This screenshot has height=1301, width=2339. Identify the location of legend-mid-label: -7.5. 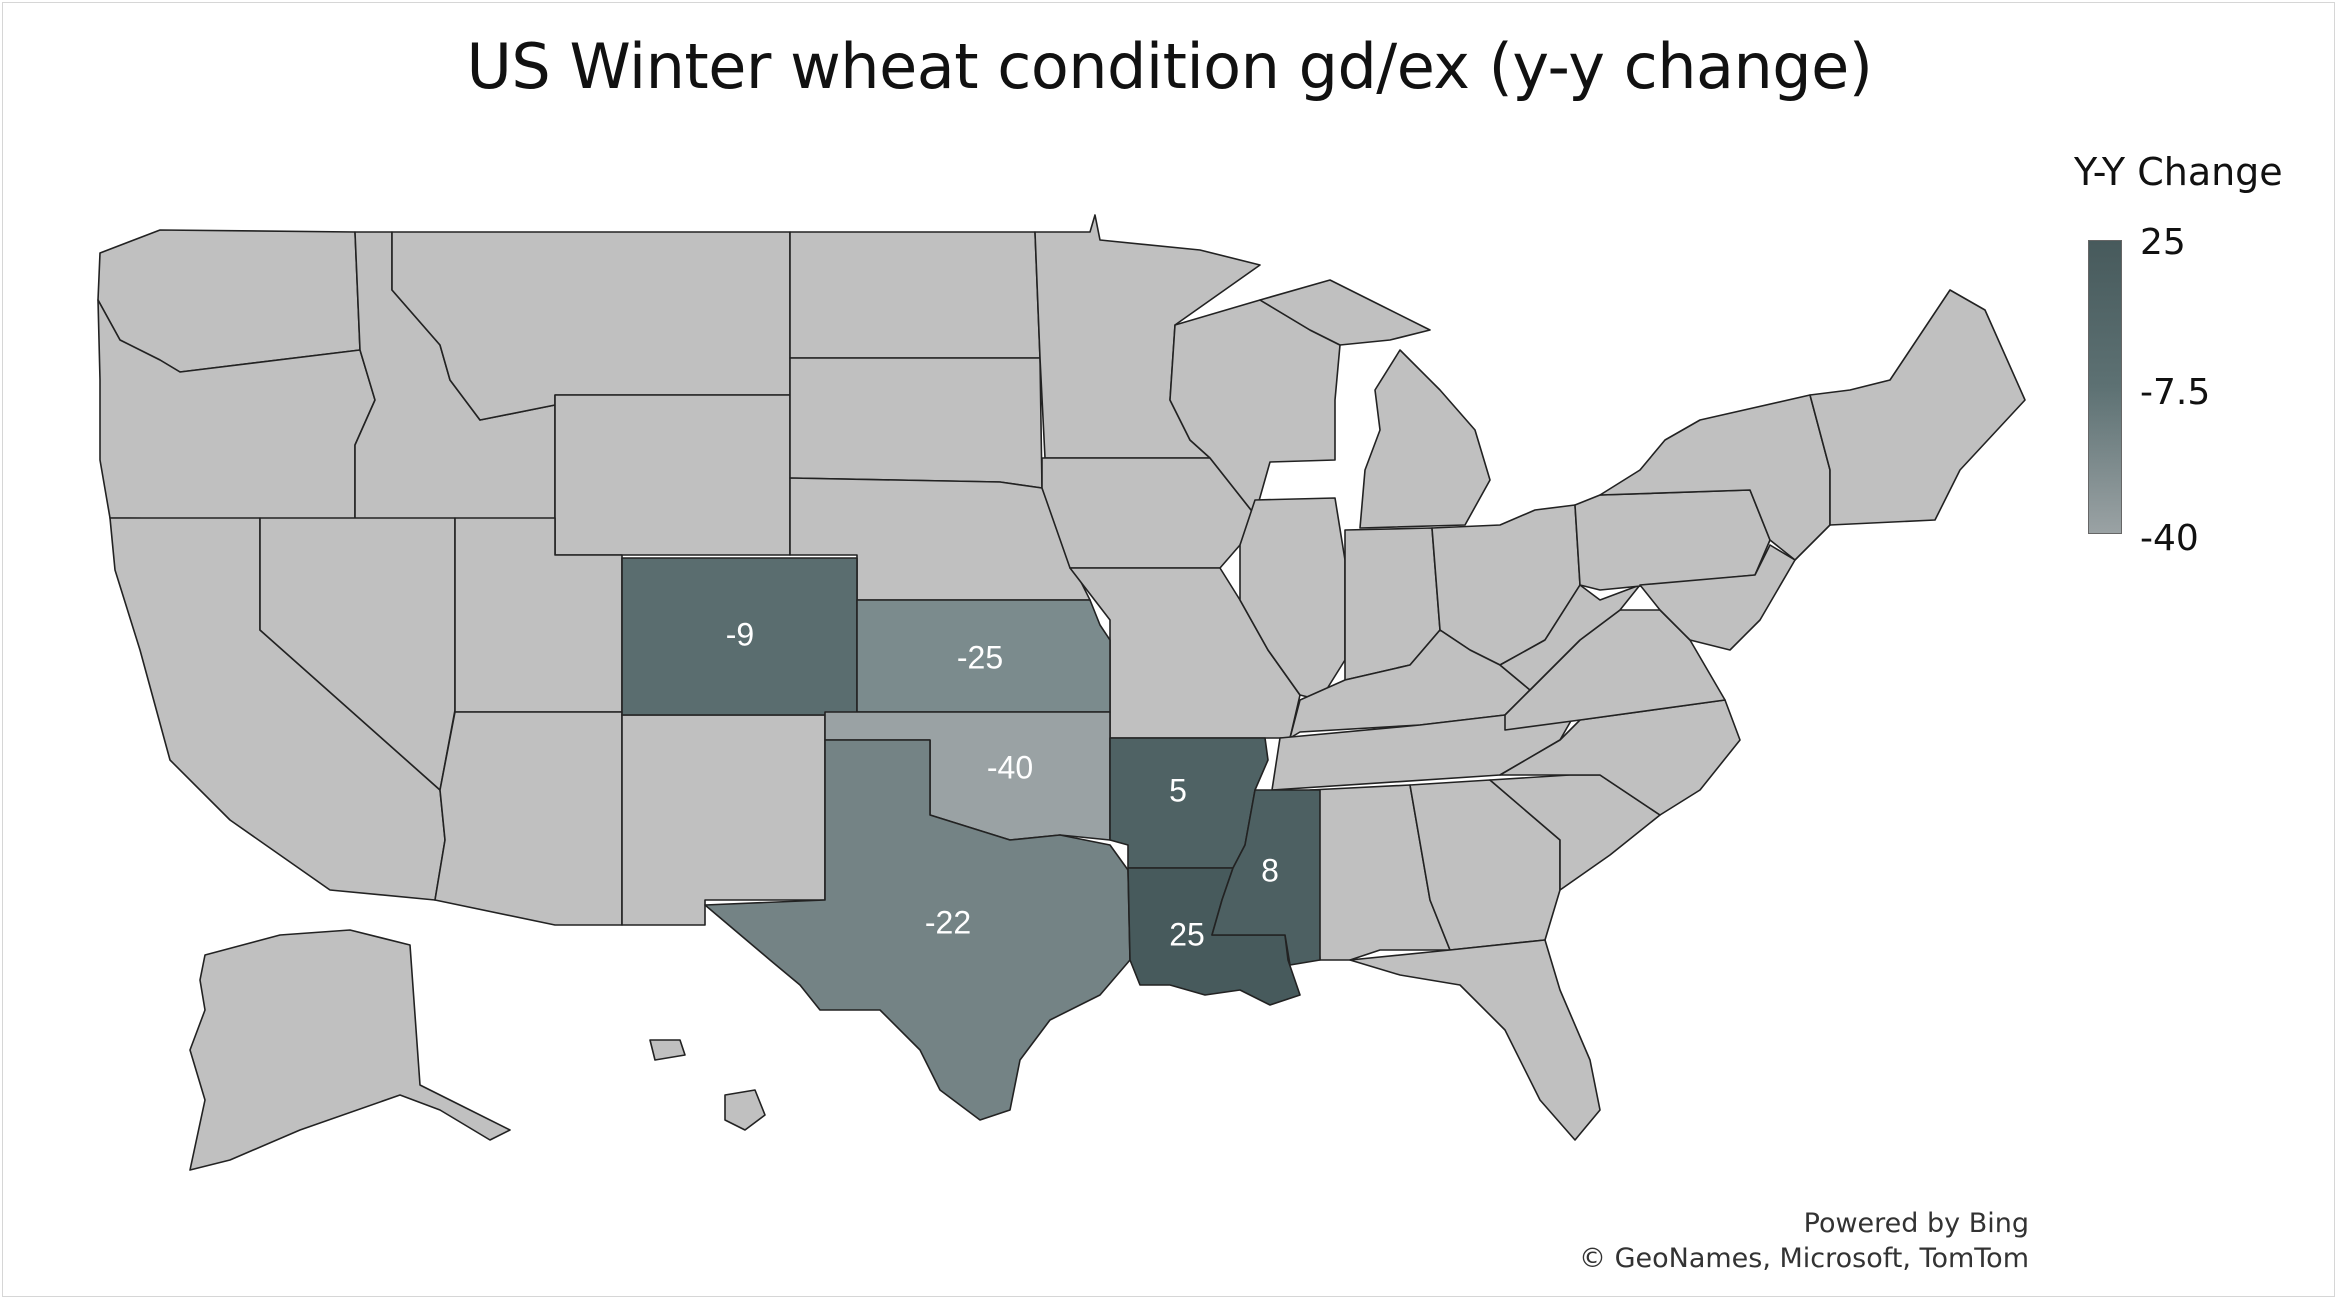
(2175, 392).